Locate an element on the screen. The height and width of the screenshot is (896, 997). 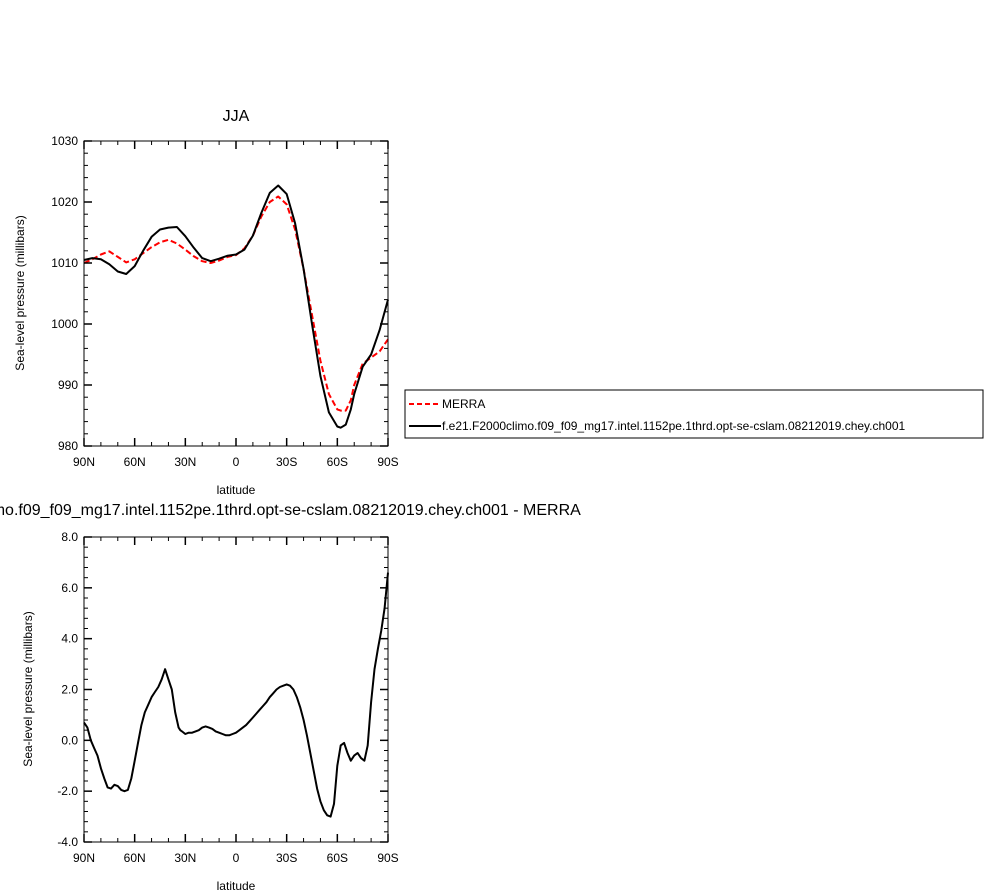
chart-top-lines is located at coordinates (236, 306).